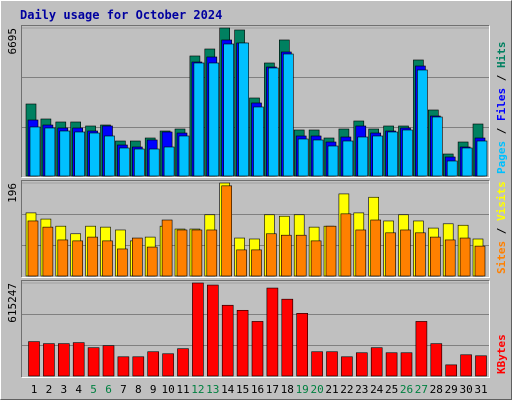 This screenshot has height=400, width=512. What do you see at coordinates (501, 55) in the screenshot?
I see `legend-entry: Hits` at bounding box center [501, 55].